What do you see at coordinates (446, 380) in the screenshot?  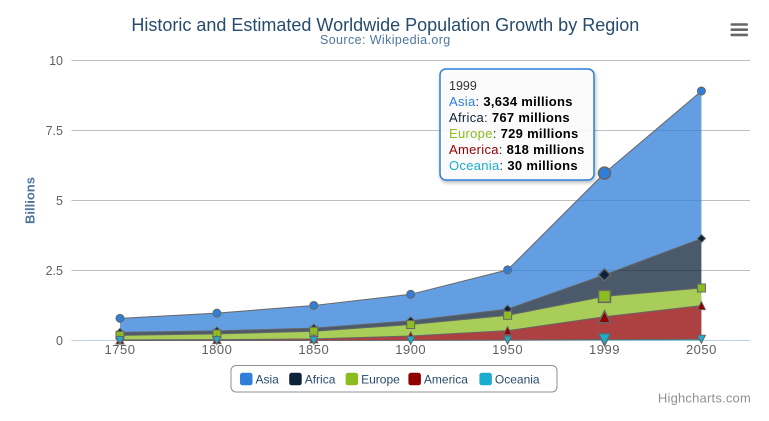 I see `svg-text: America` at bounding box center [446, 380].